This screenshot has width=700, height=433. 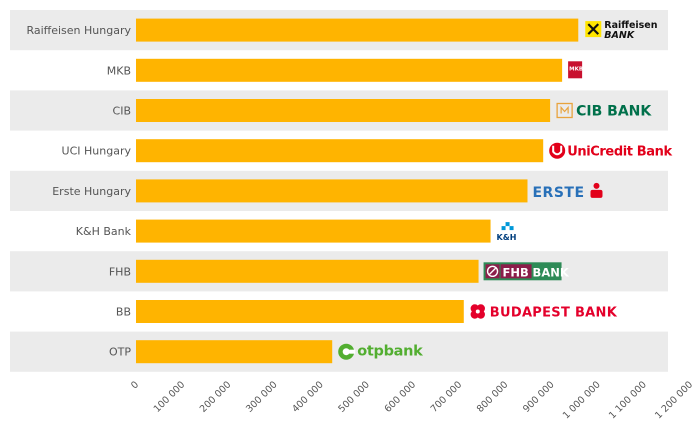 What do you see at coordinates (401, 397) in the screenshot?
I see `x-tick-label: 600 000` at bounding box center [401, 397].